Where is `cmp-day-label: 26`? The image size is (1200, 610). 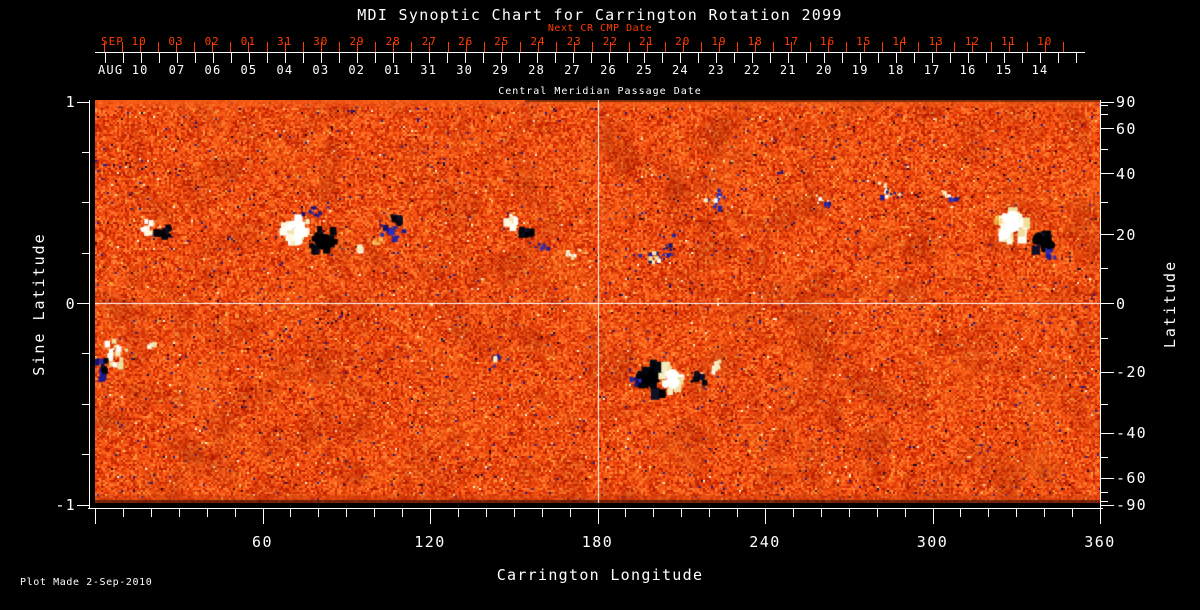
cmp-day-label: 26 is located at coordinates (608, 70).